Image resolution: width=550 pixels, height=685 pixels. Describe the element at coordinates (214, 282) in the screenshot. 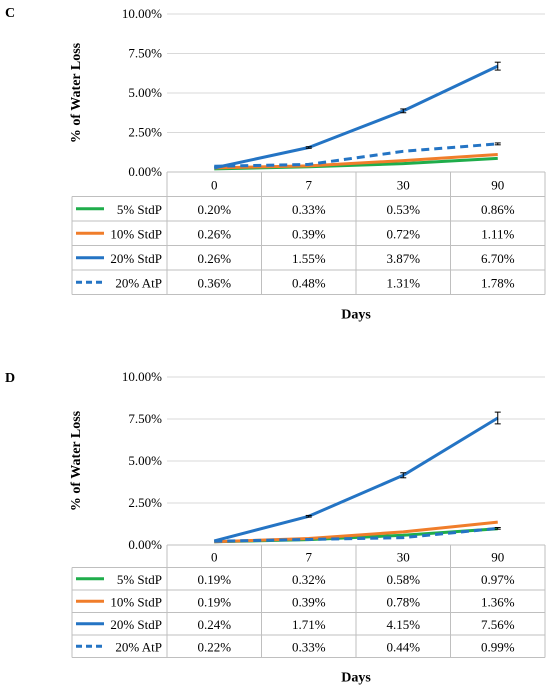

I see `data-value-label: 0.36%` at that location.